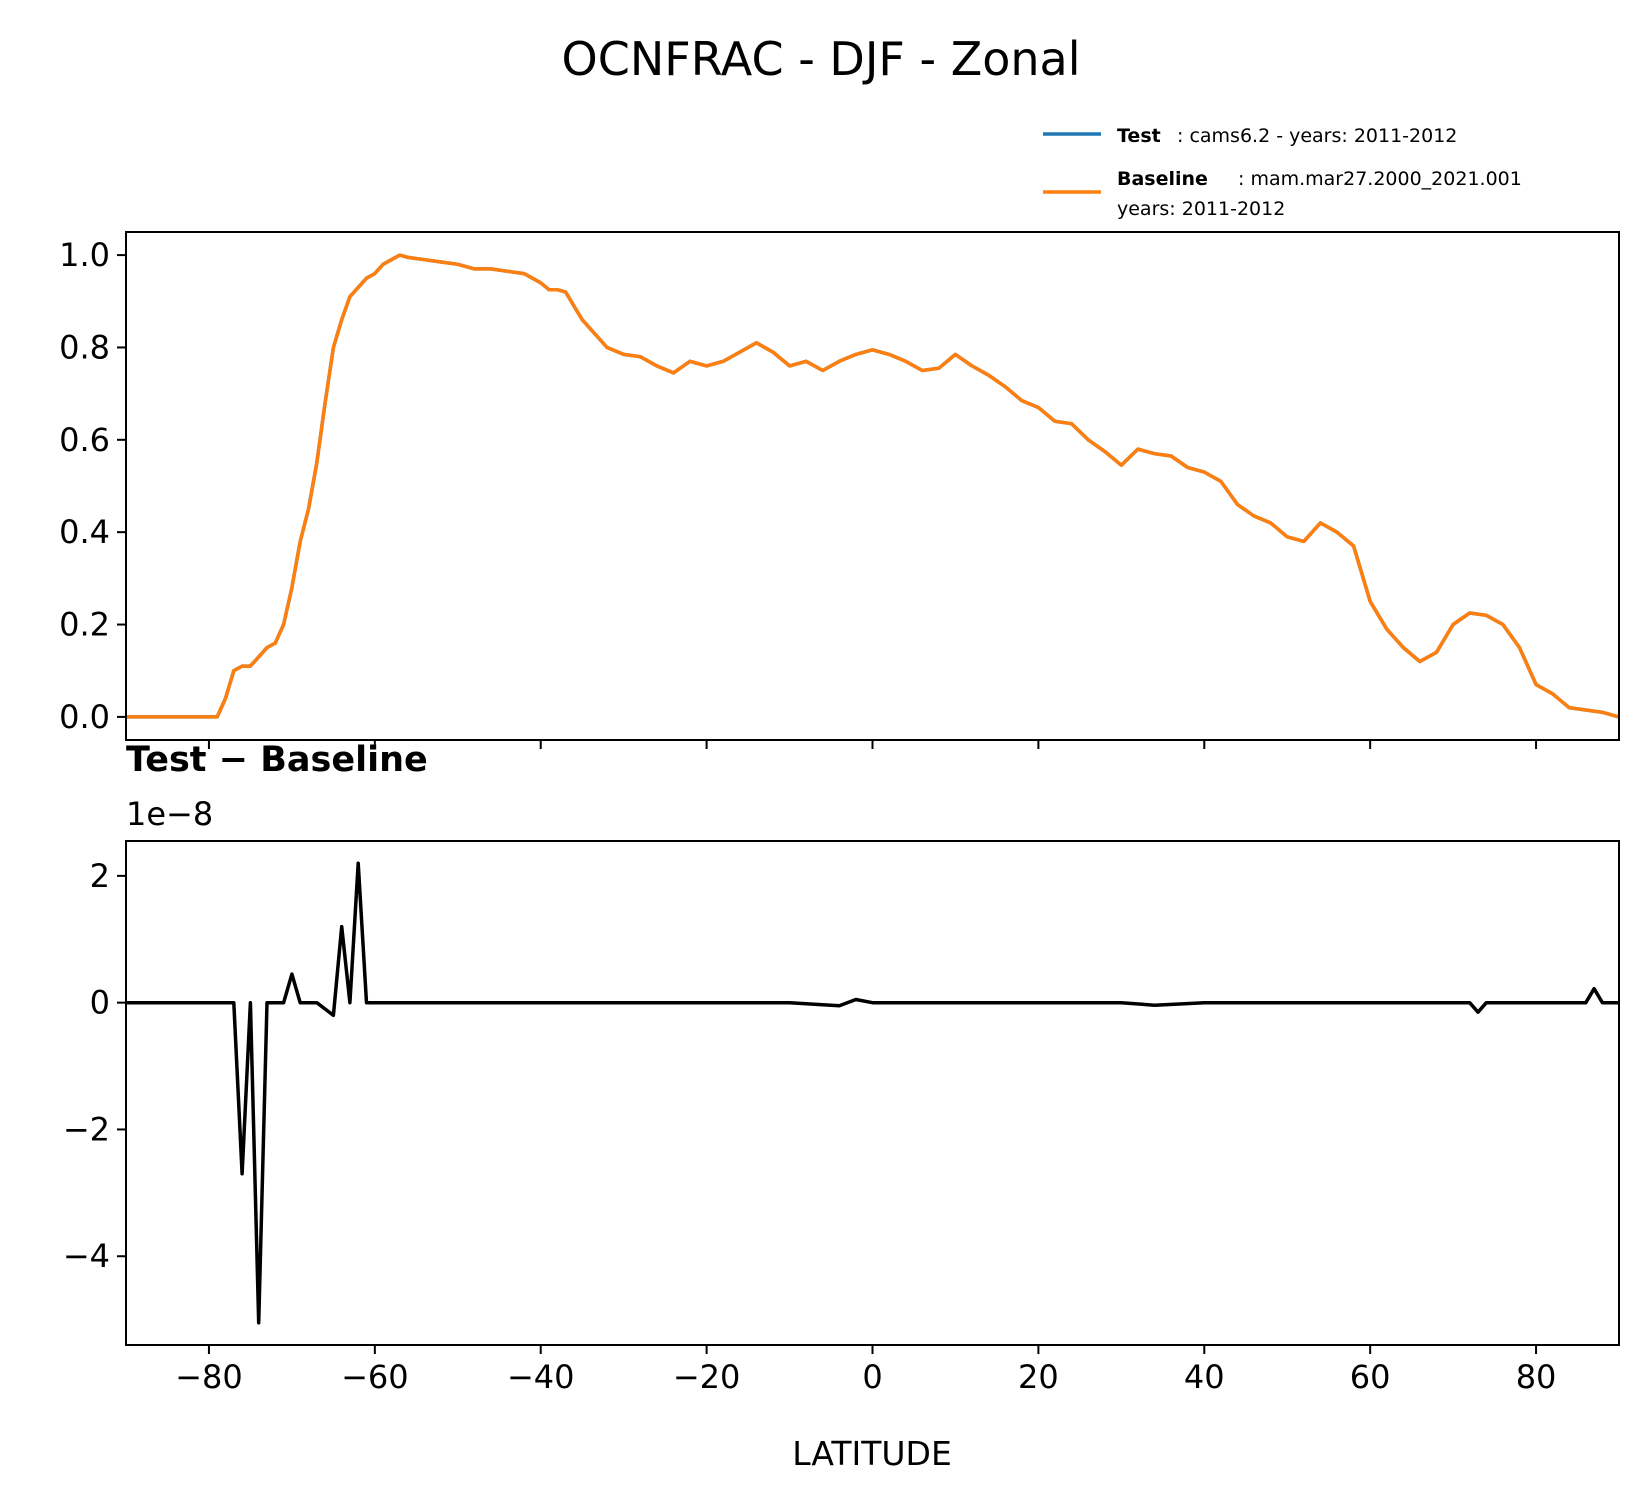 This screenshot has width=1643, height=1496. I want to click on bottom-x-tick-label: 80, so click(1536, 1377).